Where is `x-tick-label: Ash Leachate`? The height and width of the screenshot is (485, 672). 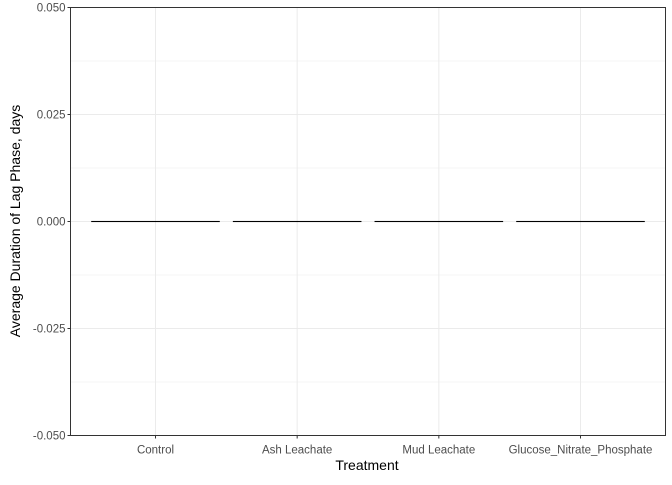 x-tick-label: Ash Leachate is located at coordinates (297, 451).